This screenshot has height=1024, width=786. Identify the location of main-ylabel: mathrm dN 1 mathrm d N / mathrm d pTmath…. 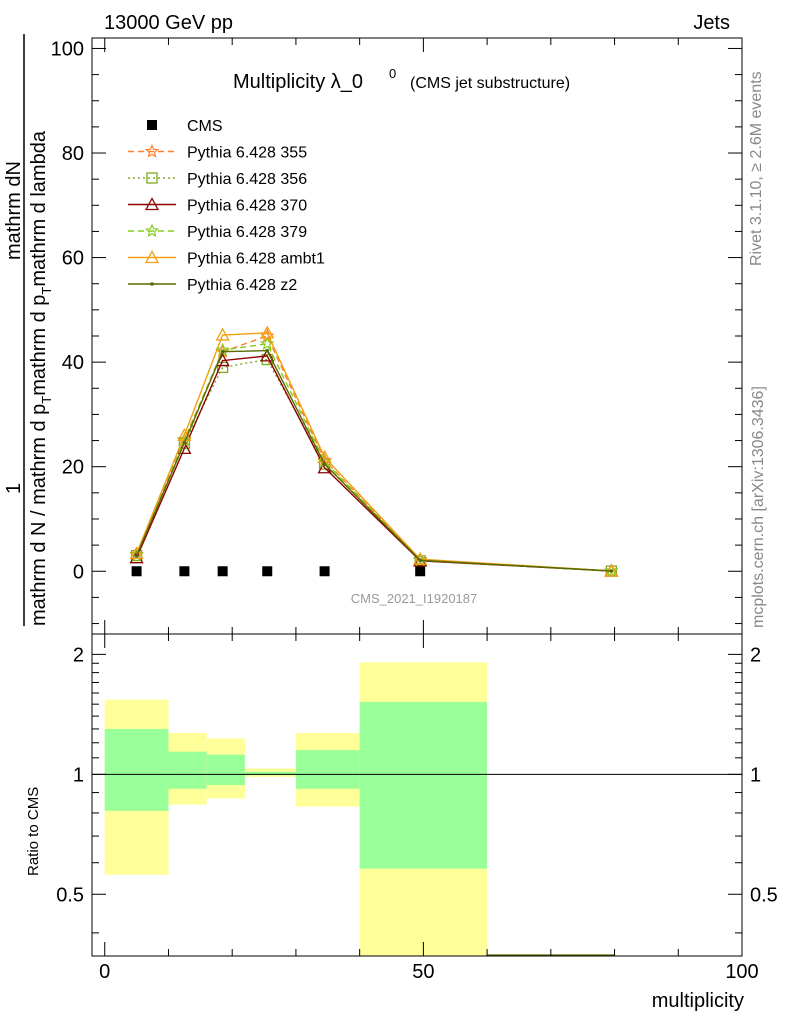
(28, 330).